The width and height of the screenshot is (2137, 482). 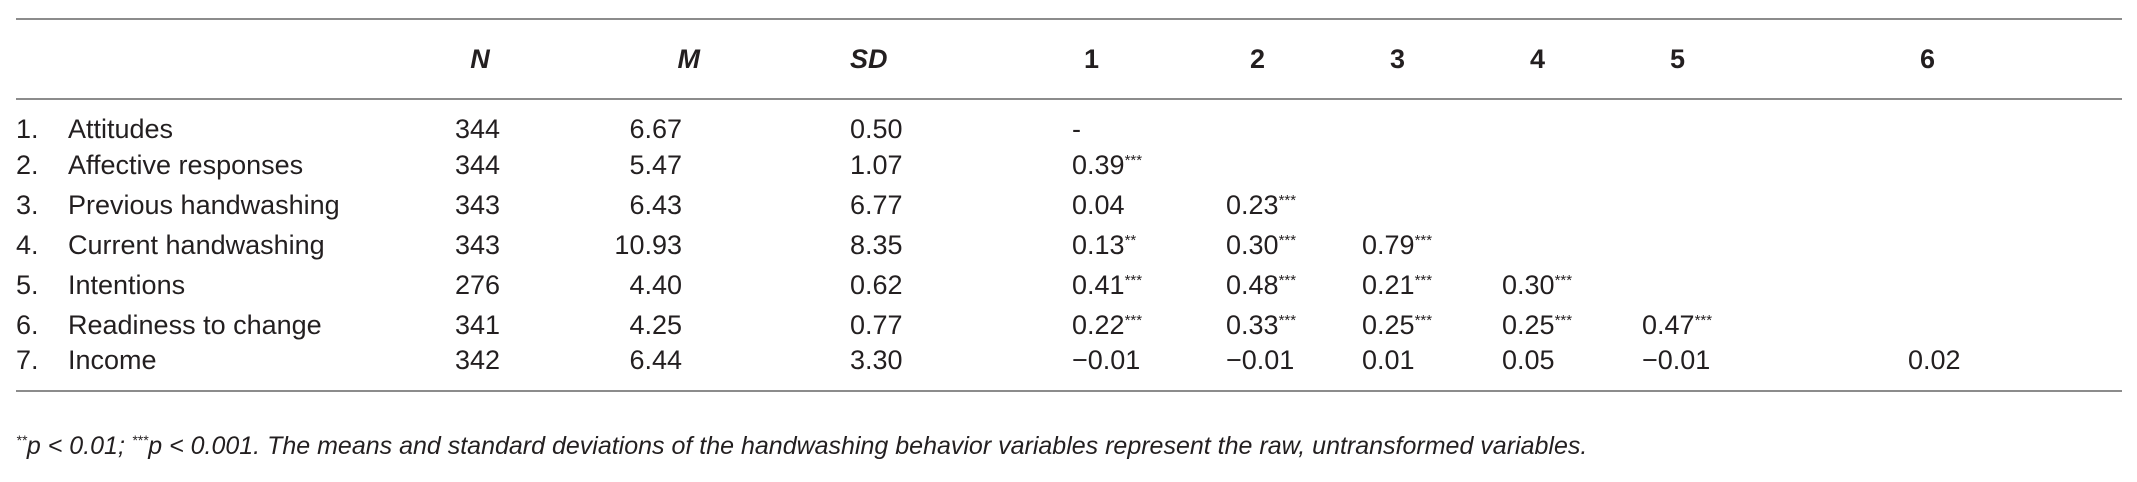 What do you see at coordinates (186, 164) in the screenshot?
I see `variable-label: Affective responses` at bounding box center [186, 164].